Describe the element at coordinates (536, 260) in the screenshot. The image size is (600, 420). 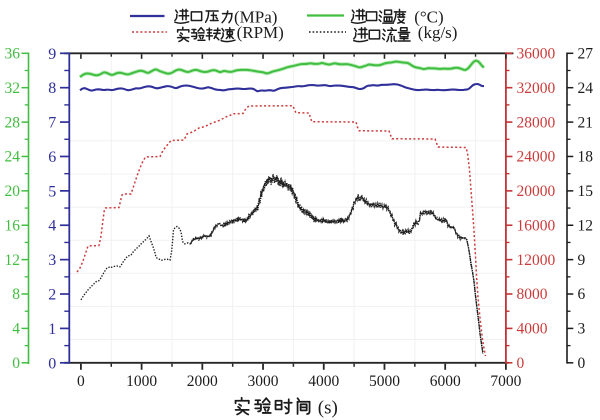
I see `svg-text: 12000` at that location.